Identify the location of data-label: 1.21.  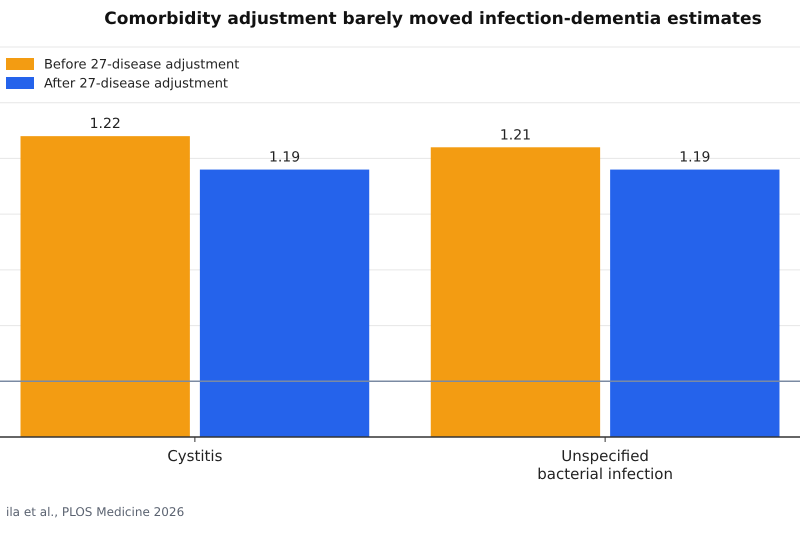
(516, 135).